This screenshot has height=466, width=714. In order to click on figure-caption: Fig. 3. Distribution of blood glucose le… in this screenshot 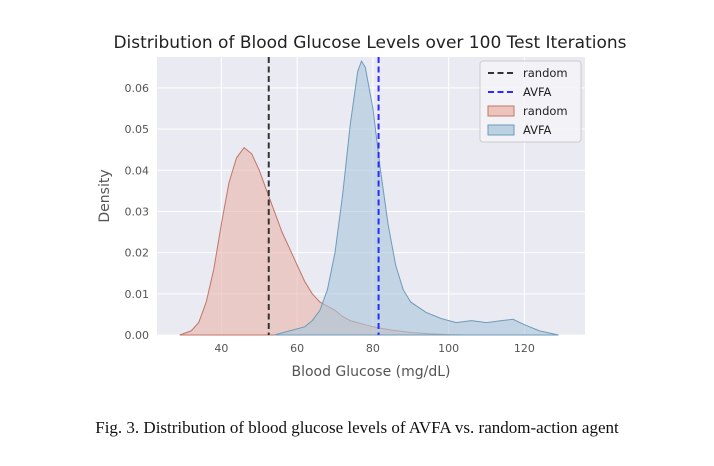, I will do `click(357, 427)`.